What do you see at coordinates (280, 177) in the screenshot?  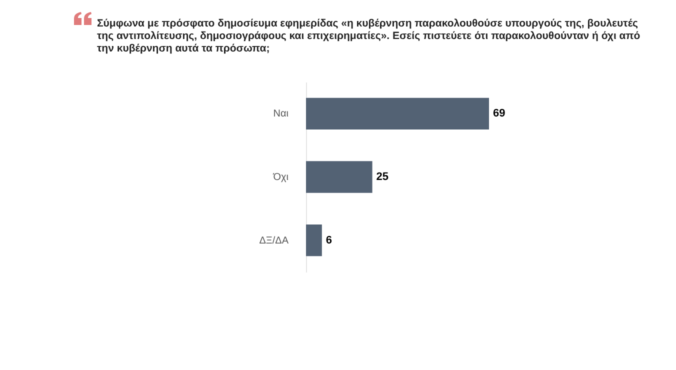 I see `y-tick-label: Όχι` at bounding box center [280, 177].